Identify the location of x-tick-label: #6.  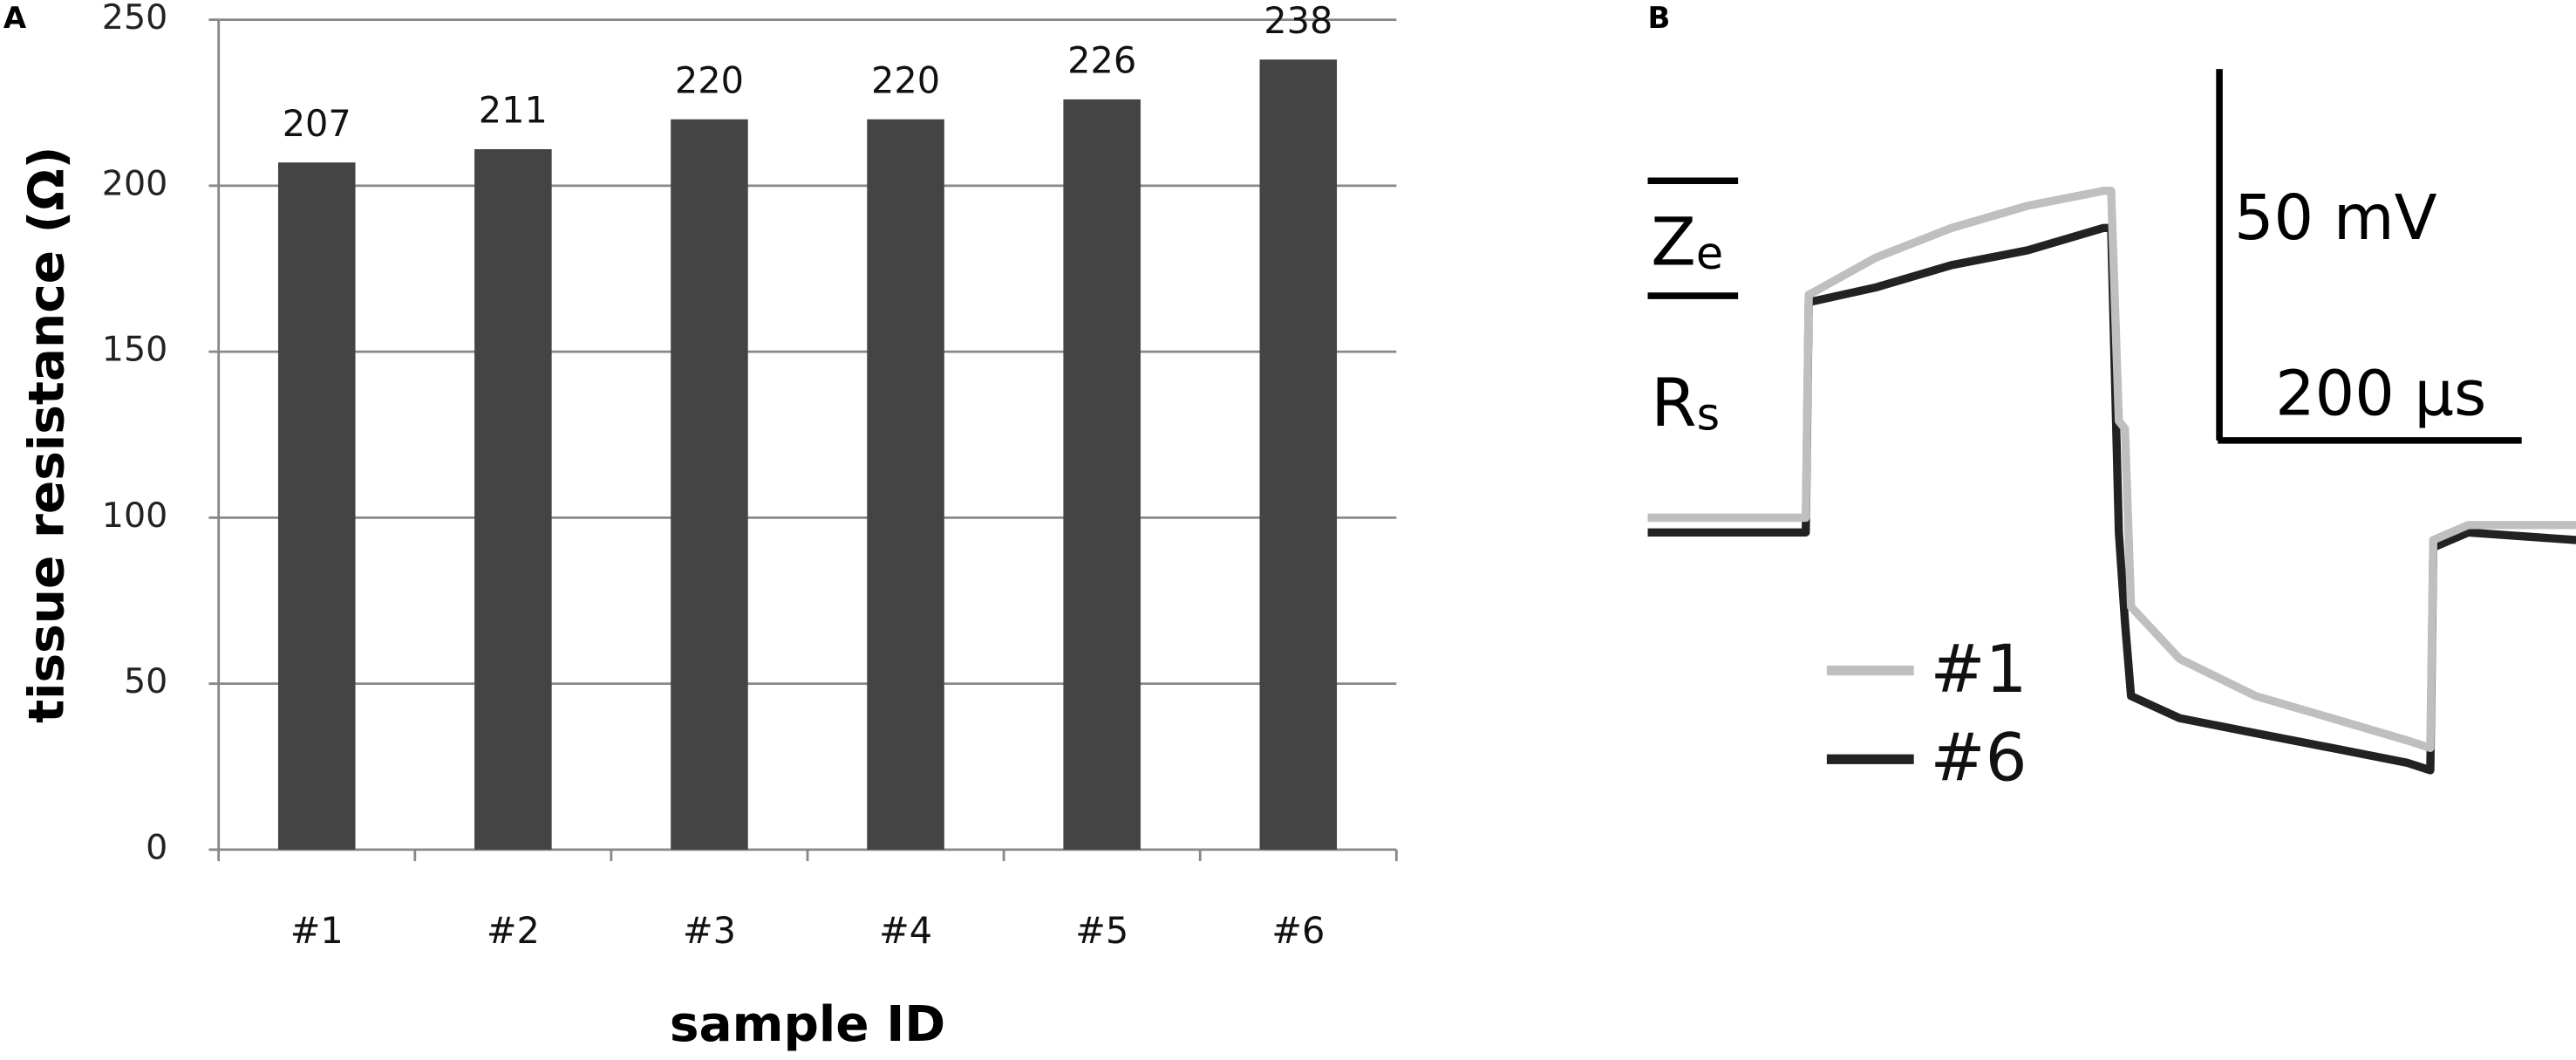
(1298, 931).